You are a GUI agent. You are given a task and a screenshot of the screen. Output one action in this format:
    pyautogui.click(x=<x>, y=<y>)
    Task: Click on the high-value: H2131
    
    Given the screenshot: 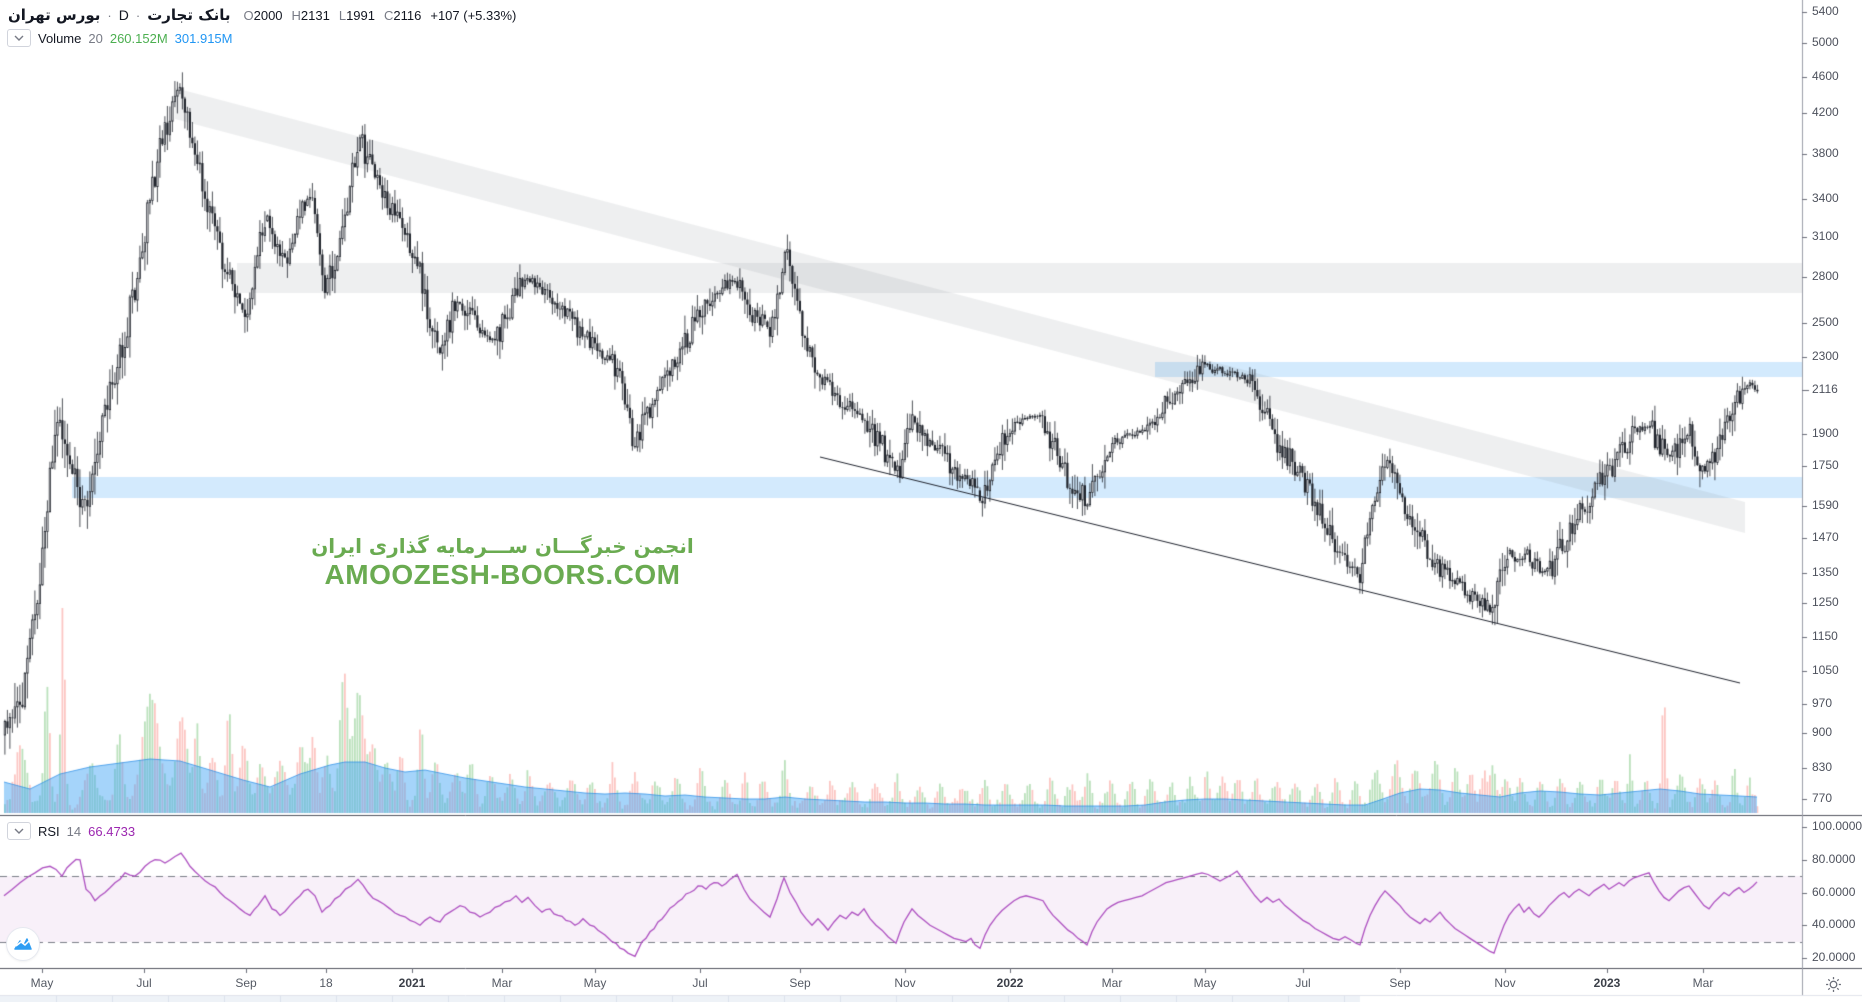 What is the action you would take?
    pyautogui.click(x=310, y=15)
    